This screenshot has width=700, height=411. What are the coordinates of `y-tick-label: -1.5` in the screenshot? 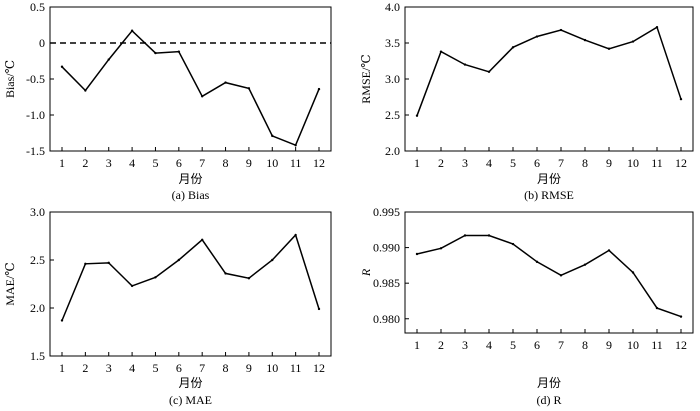 It's located at (35, 151).